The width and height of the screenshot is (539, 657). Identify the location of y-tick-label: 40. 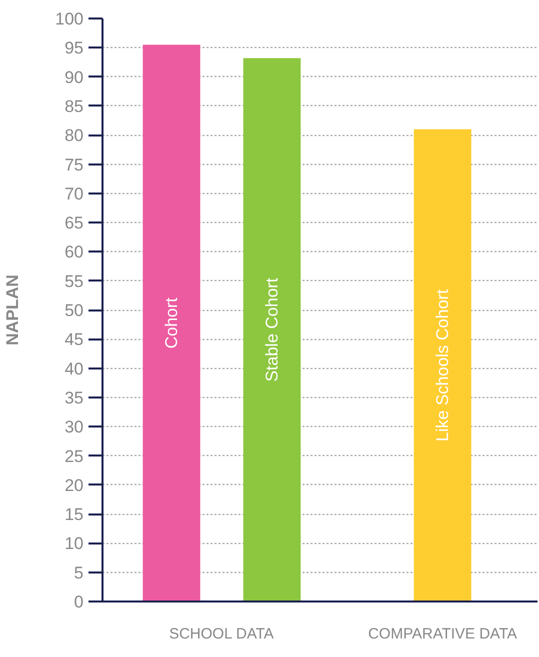
(74, 368).